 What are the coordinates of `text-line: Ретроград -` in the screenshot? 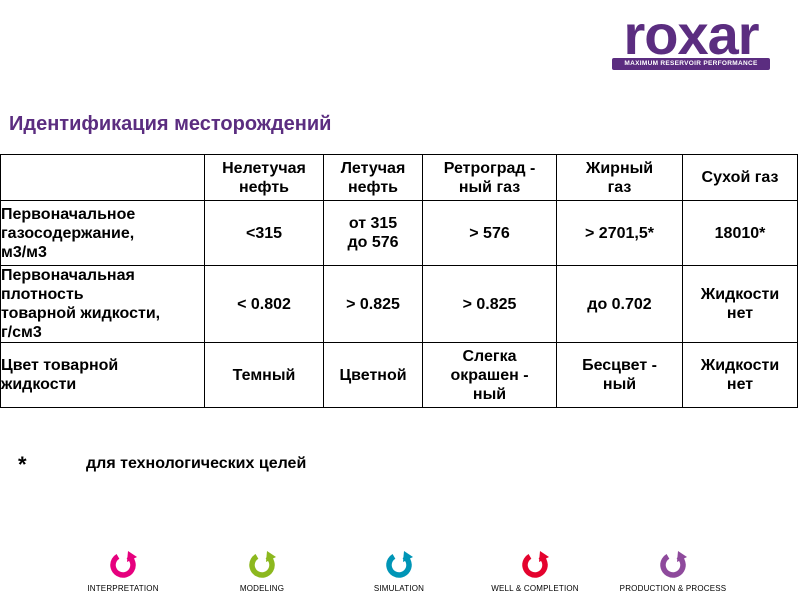 It's located at (489, 168).